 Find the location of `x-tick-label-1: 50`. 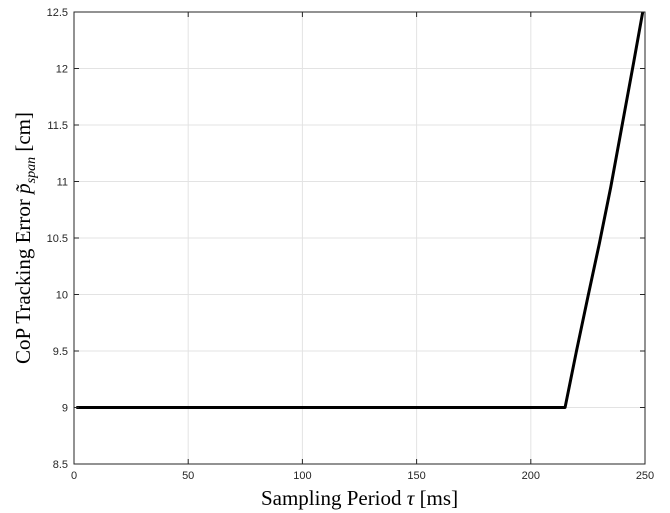

x-tick-label-1: 50 is located at coordinates (188, 476).